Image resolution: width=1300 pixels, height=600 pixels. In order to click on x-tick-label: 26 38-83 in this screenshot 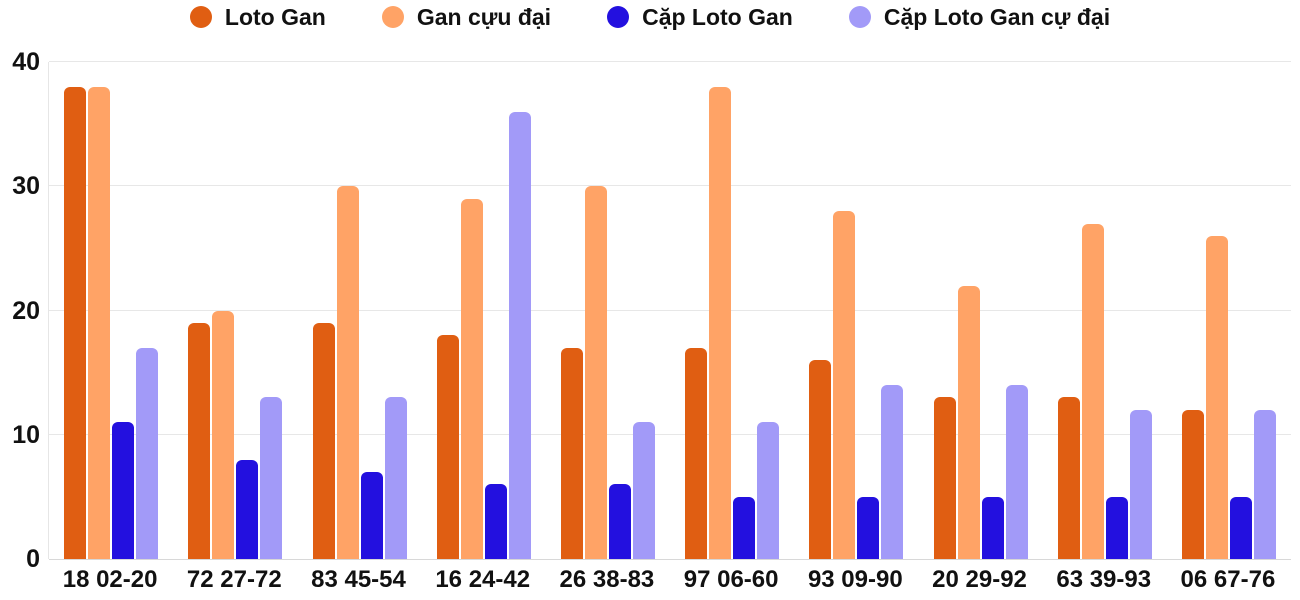, I will do `click(607, 579)`.